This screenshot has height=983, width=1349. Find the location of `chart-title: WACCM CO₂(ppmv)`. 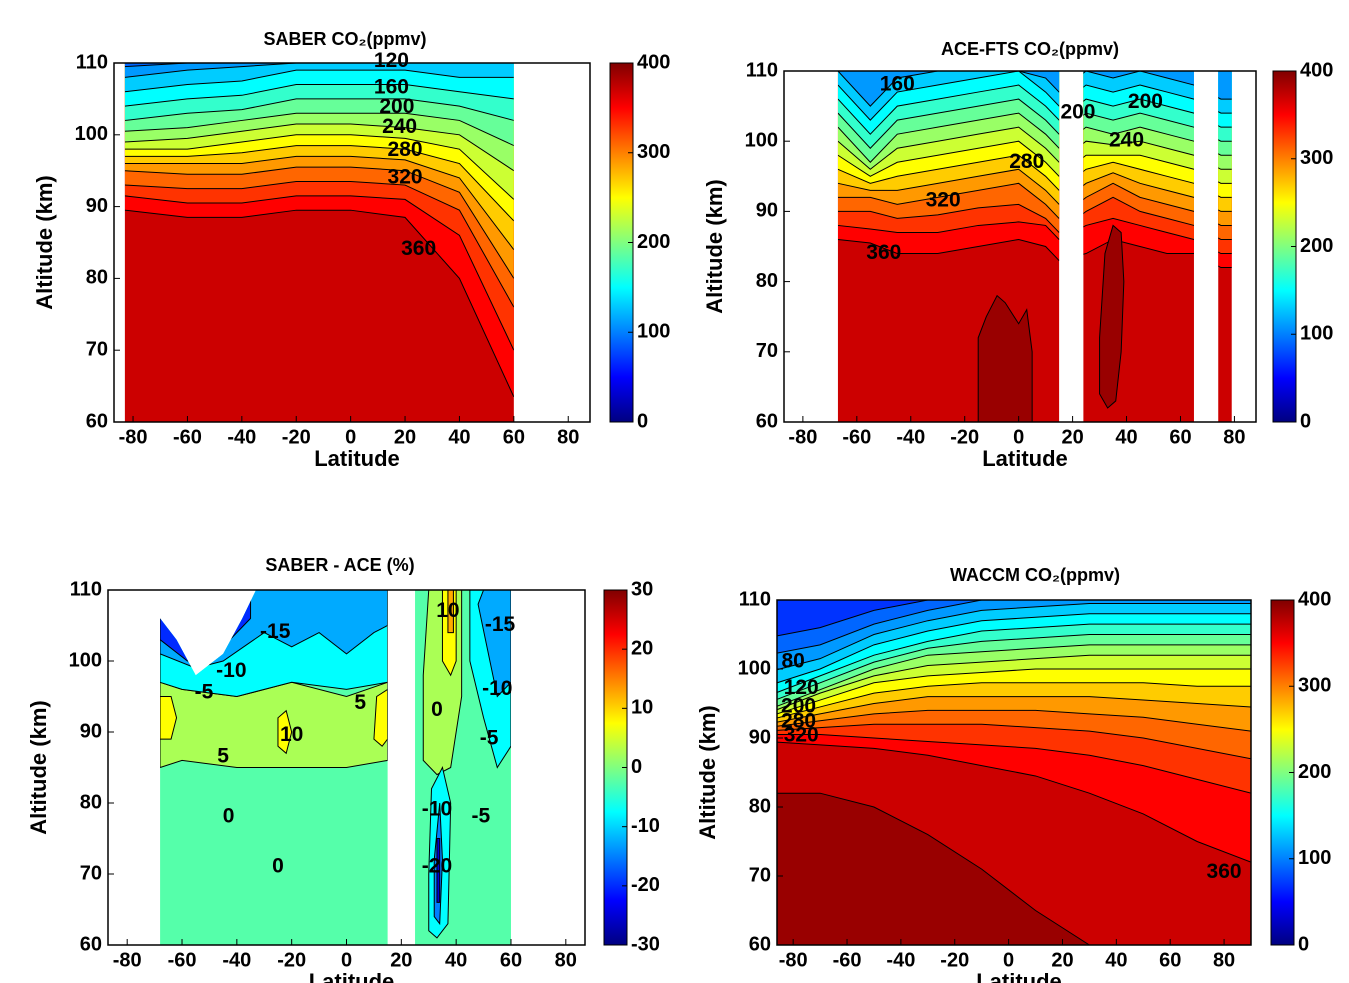

chart-title: WACCM CO₂(ppmv) is located at coordinates (1035, 575).